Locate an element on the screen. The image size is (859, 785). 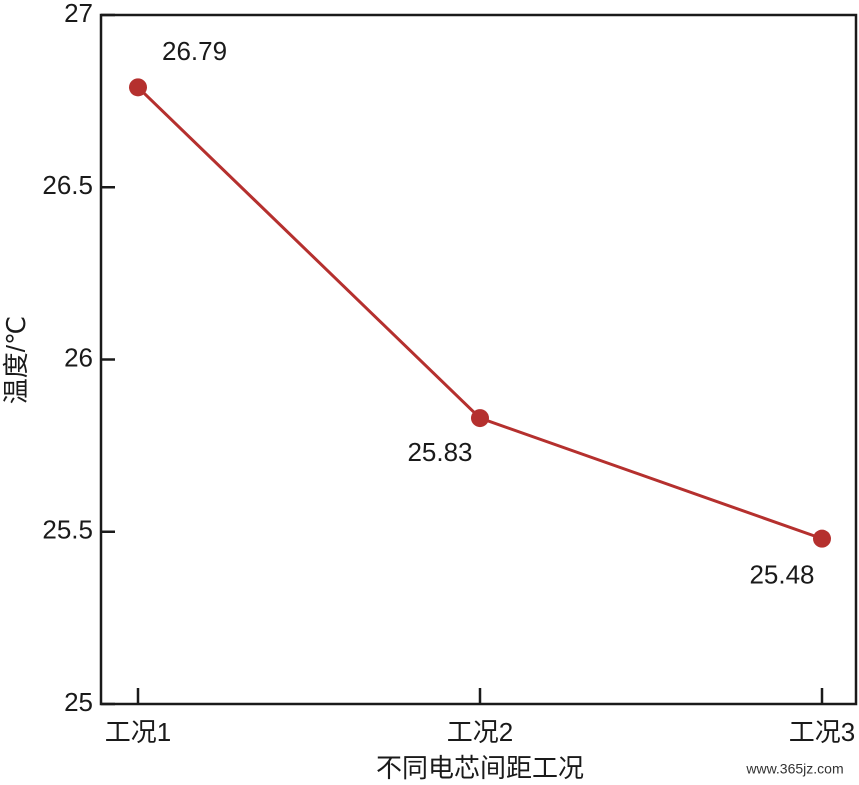
x-tick-label: 工况1 is located at coordinates (138, 732).